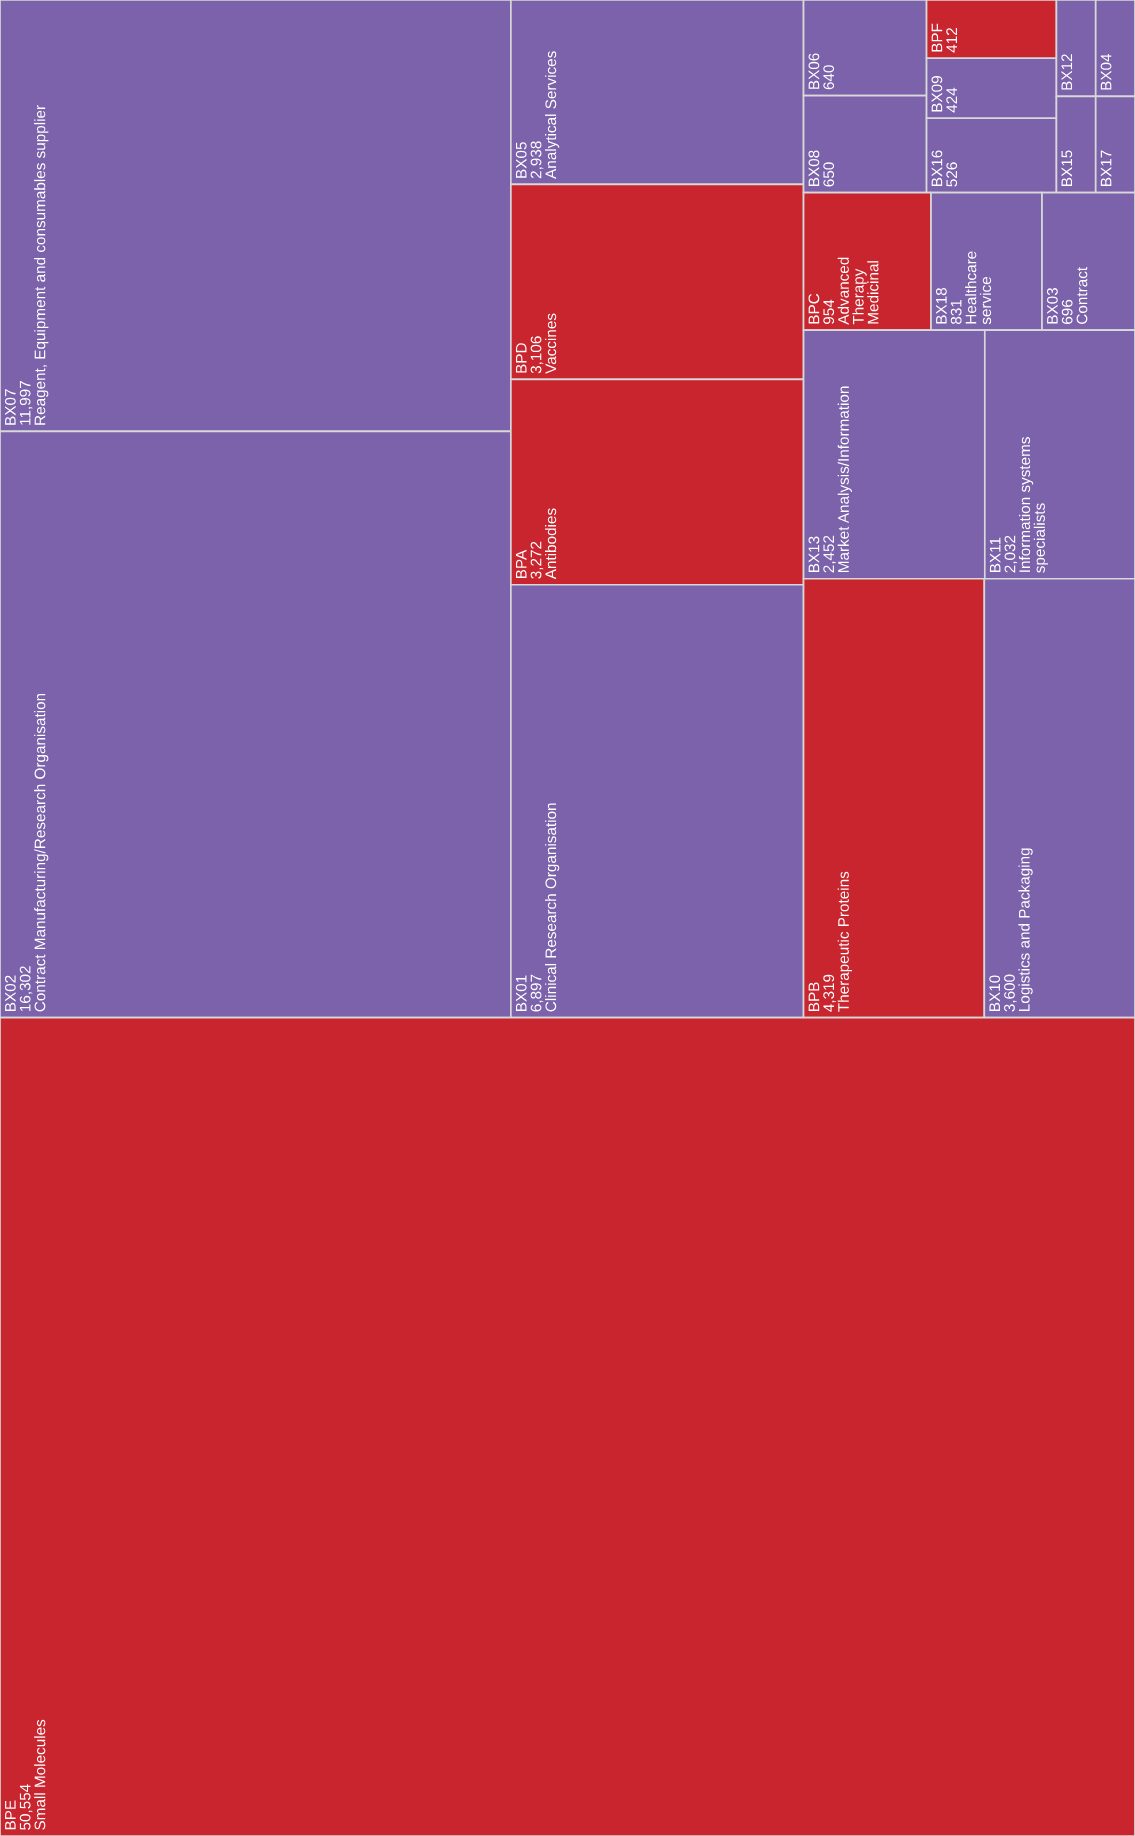 This screenshot has width=1135, height=1836. Describe the element at coordinates (26, 1807) in the screenshot. I see `data-label: 50,554` at that location.